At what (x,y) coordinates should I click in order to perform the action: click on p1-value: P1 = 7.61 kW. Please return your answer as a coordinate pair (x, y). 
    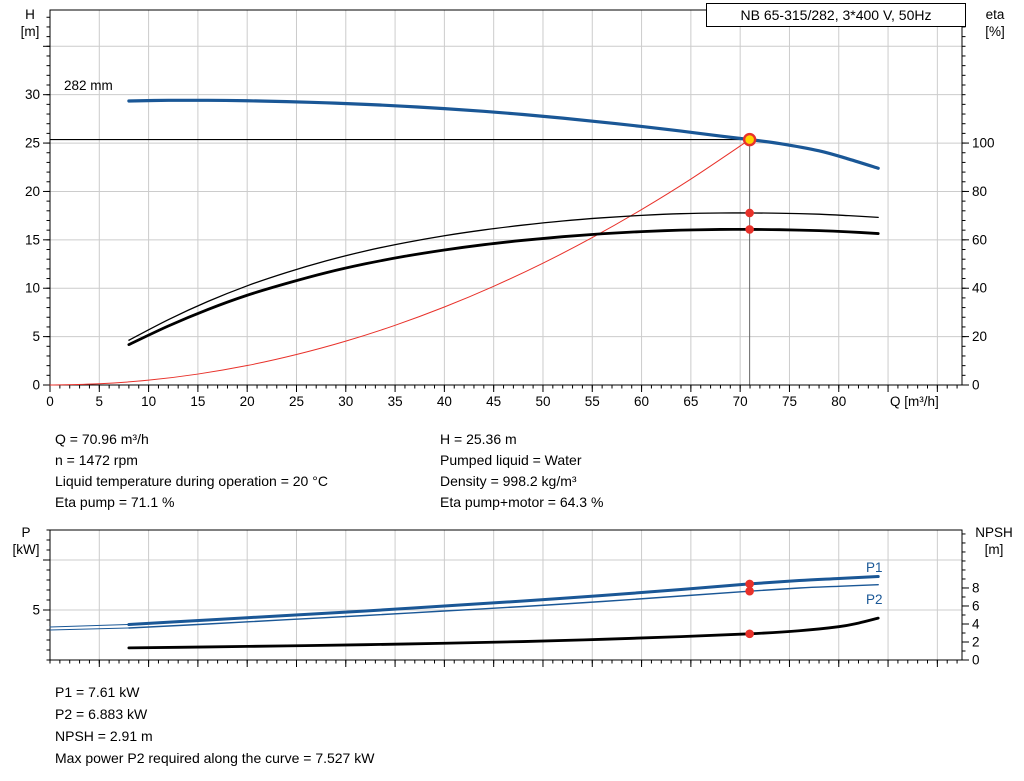
    Looking at the image, I should click on (97, 692).